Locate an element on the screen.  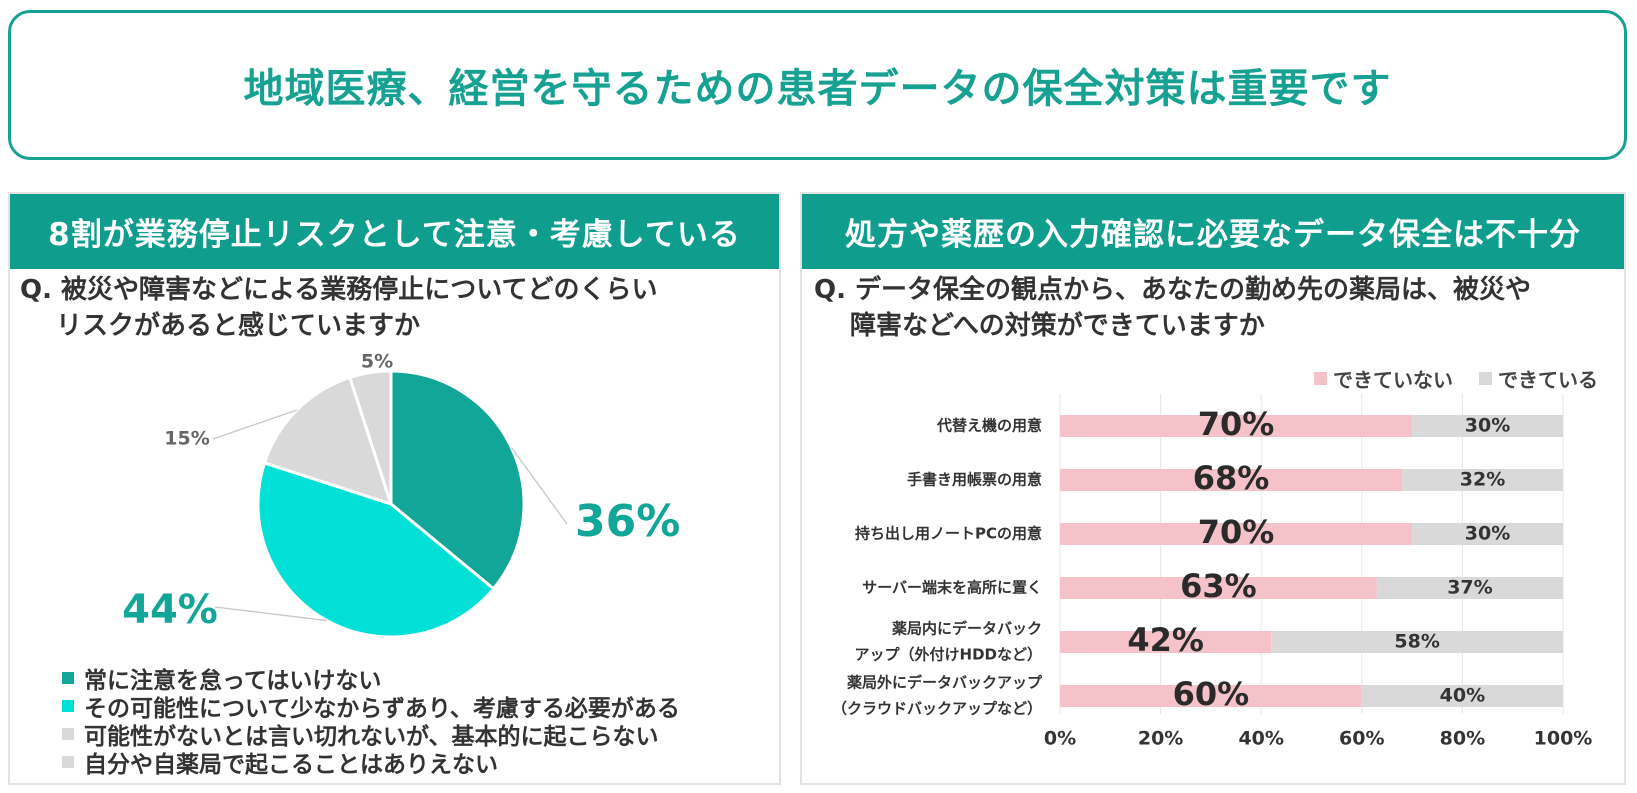
x-tick-label: 0% is located at coordinates (1060, 739).